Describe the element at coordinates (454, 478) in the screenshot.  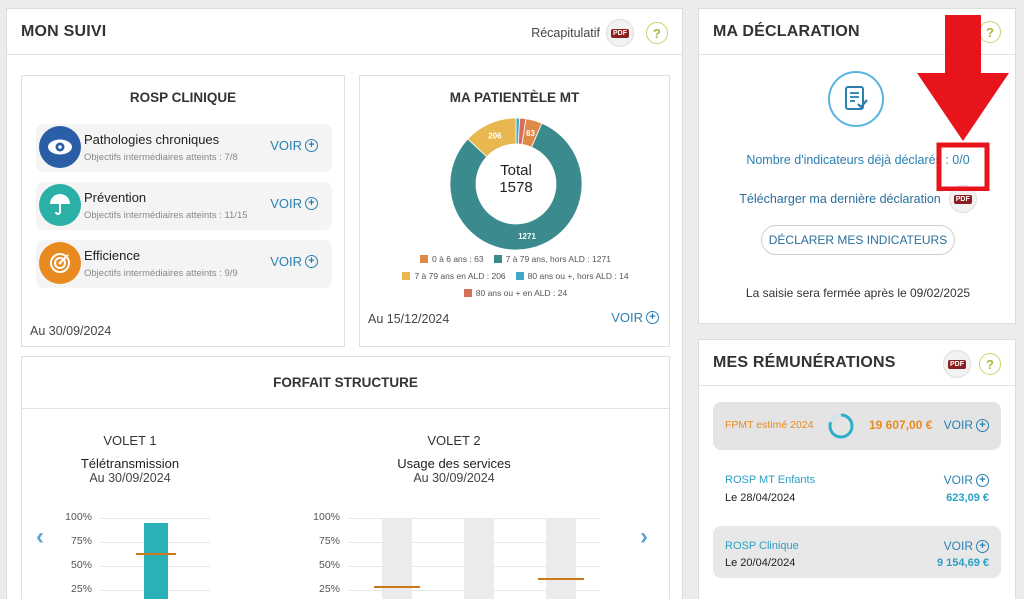
I see `volet2-date: Au 30/09/2024` at that location.